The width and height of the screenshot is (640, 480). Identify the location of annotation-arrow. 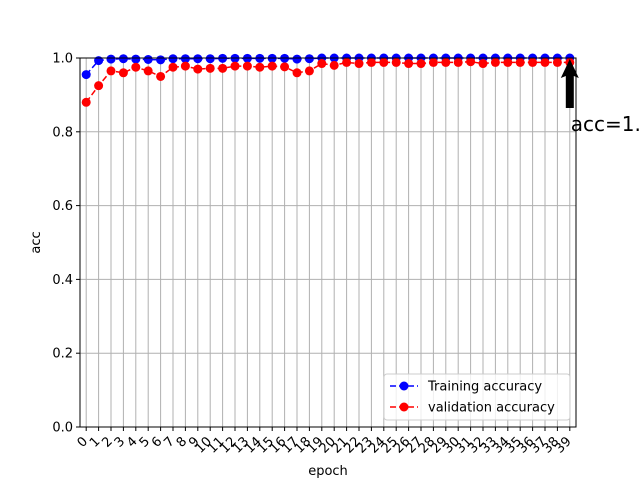
(569, 83).